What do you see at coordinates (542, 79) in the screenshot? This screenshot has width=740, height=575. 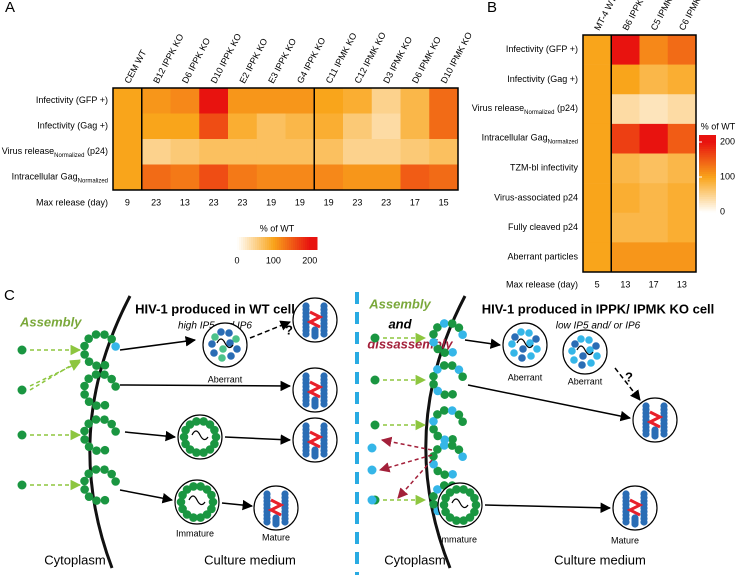 I see `row-label: Infectivity (Gag +)` at bounding box center [542, 79].